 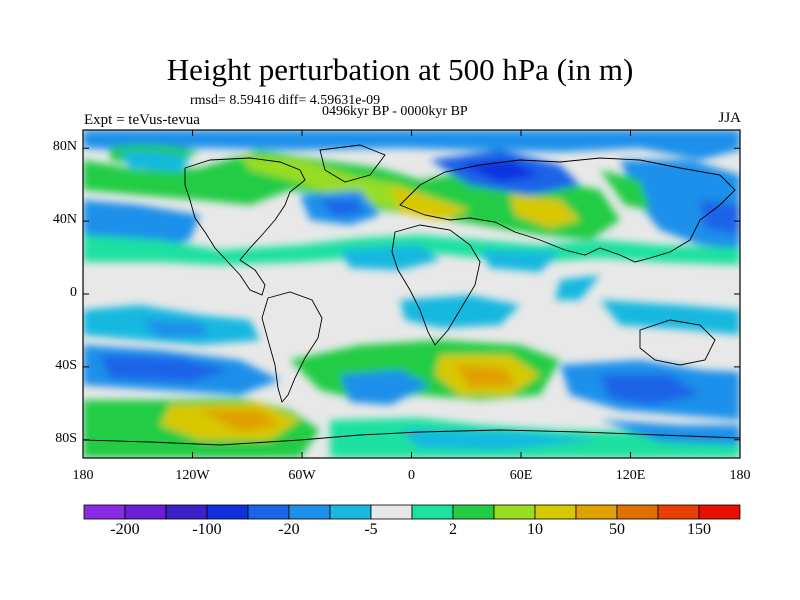 What do you see at coordinates (125, 529) in the screenshot?
I see `colorbar-label: -200` at bounding box center [125, 529].